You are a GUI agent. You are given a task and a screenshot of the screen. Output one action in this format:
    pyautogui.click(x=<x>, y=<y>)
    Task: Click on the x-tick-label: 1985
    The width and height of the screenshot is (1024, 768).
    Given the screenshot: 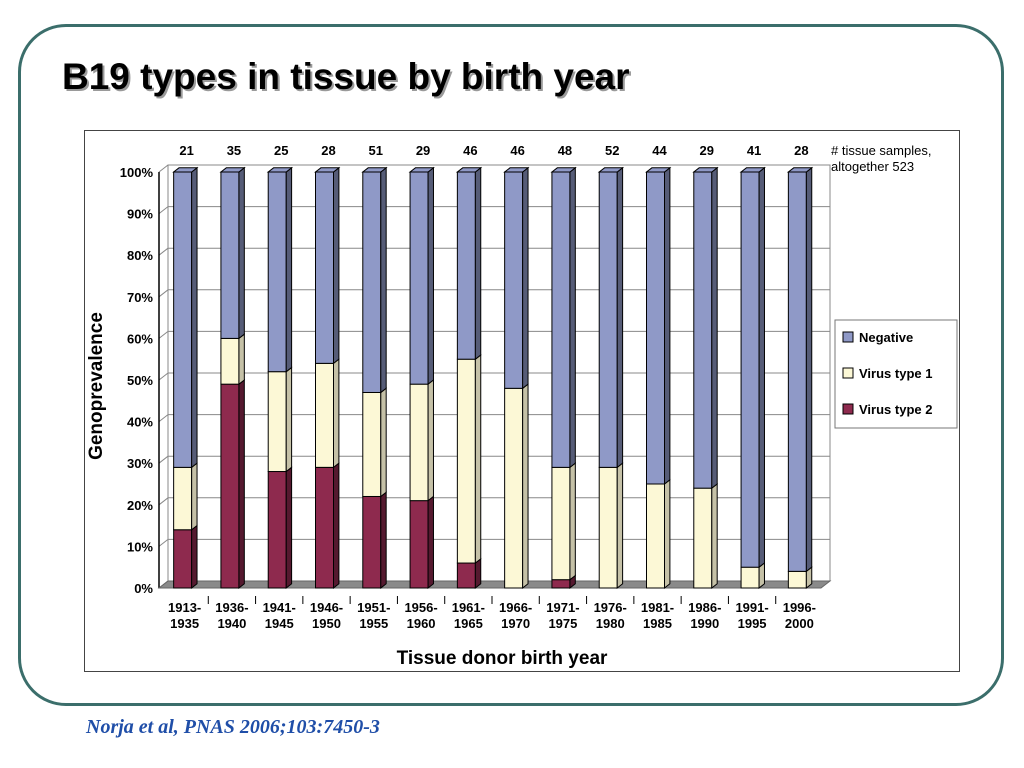 What is the action you would take?
    pyautogui.click(x=657, y=623)
    